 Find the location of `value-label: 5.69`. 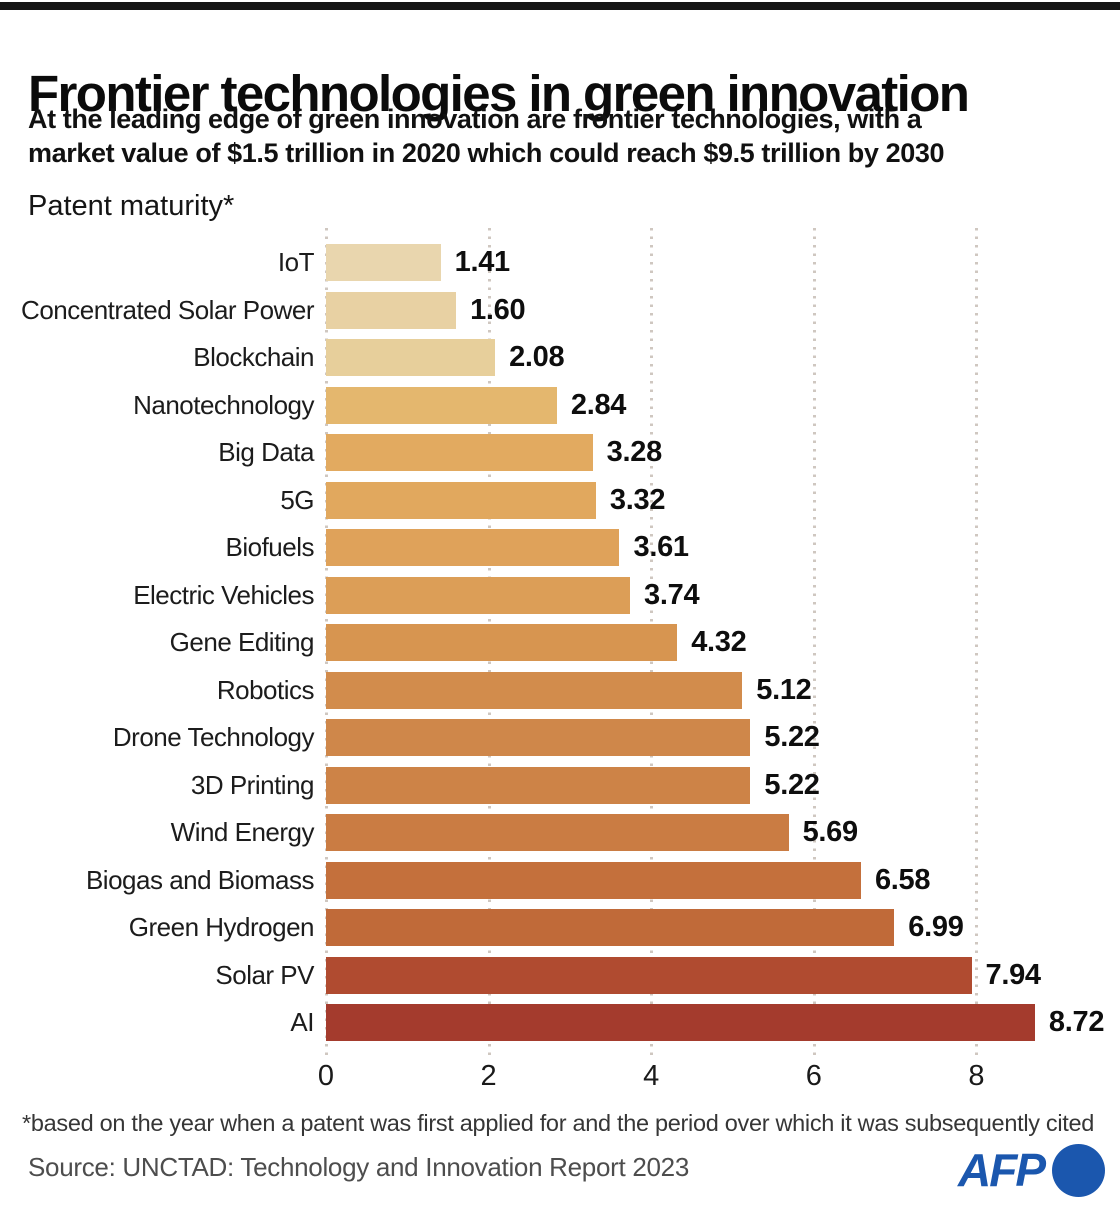

value-label: 5.69 is located at coordinates (830, 832).